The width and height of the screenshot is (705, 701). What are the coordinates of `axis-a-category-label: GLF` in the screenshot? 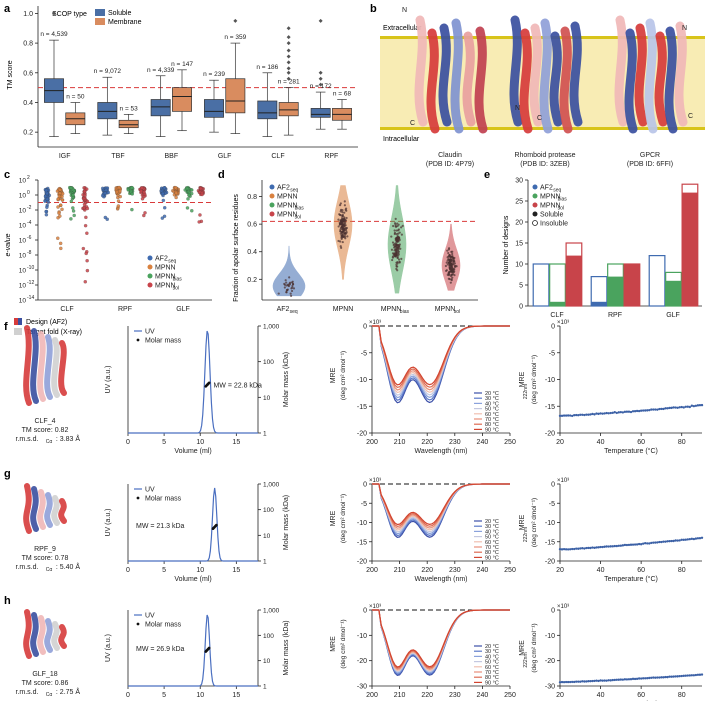 It's located at (225, 156).